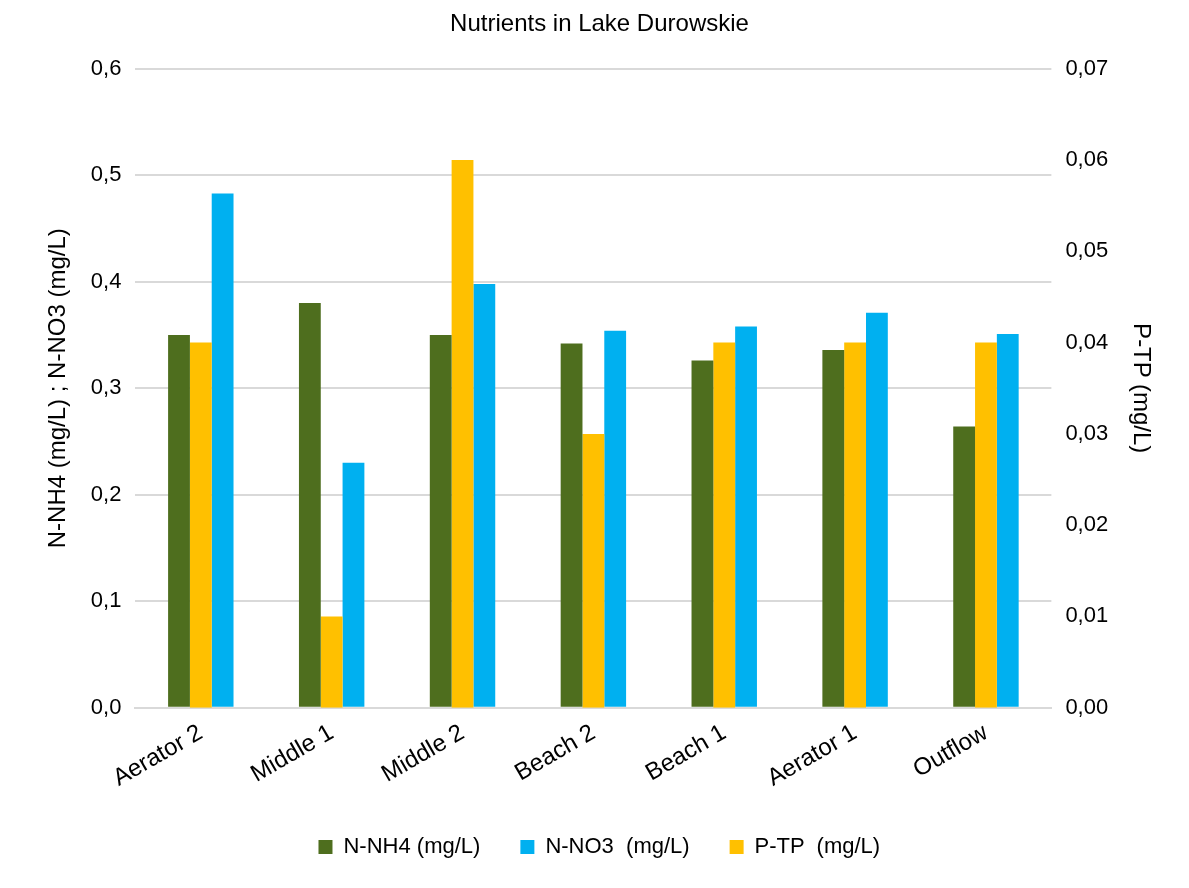  What do you see at coordinates (106, 387) in the screenshot?
I see `y-tick-label: 0,3` at bounding box center [106, 387].